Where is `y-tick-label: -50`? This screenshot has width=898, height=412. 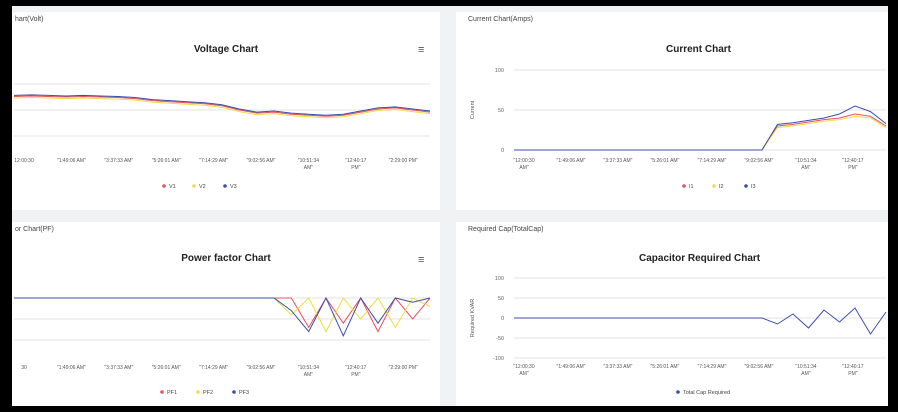 y-tick-label: -50 is located at coordinates (500, 339).